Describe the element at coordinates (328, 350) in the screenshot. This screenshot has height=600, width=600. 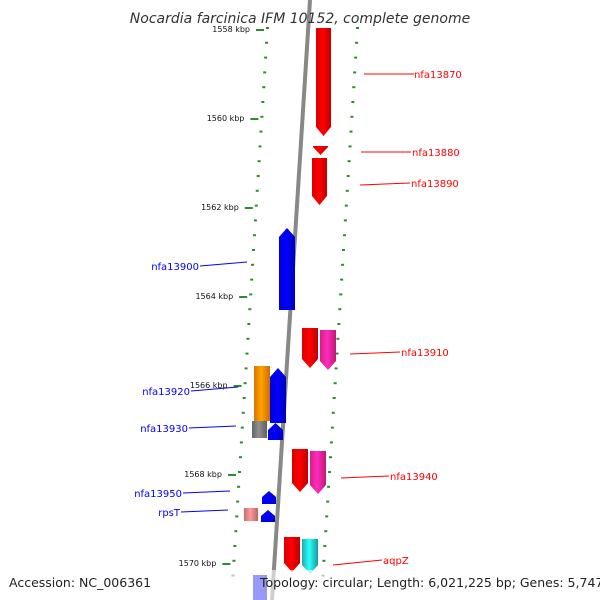
I see `nfa13910-b-glyph` at that location.